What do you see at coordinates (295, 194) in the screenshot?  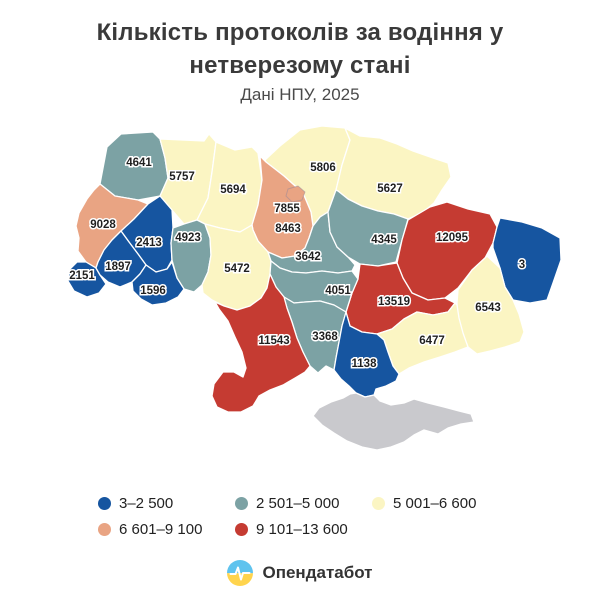 I see `map-region-city` at bounding box center [295, 194].